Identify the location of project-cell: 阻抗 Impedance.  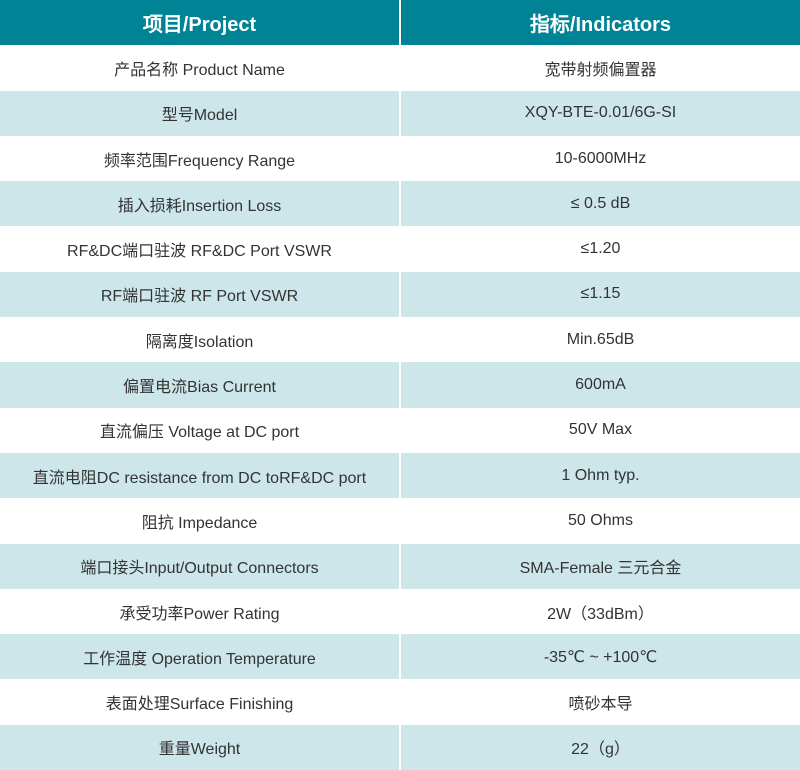
(200, 521).